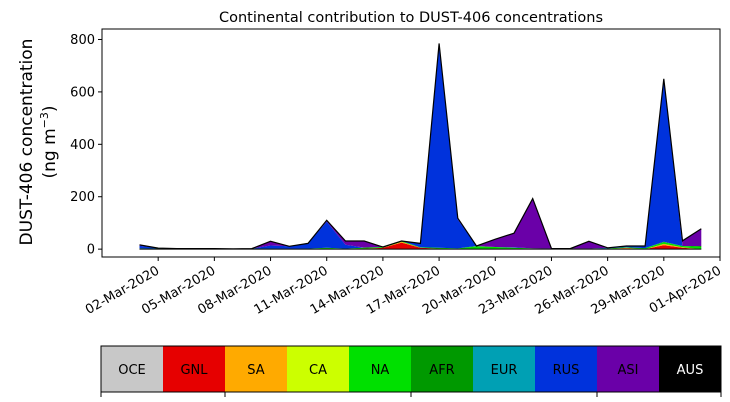  I want to click on continent-legend: OCE GNL SA CA NA AFR EUR RUS ASI AUS, so click(411, 371).